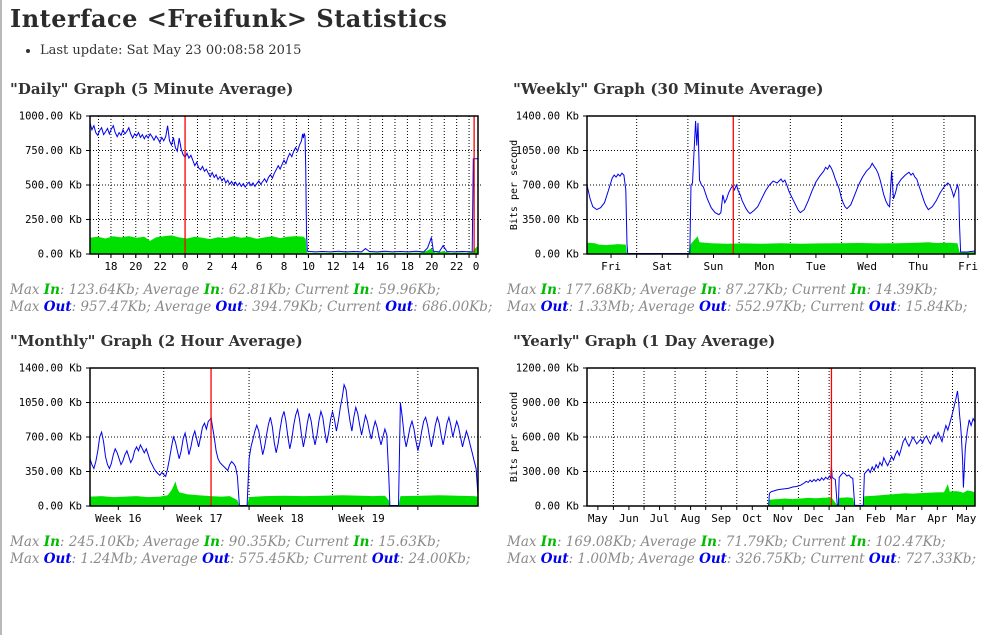 The width and height of the screenshot is (990, 635). What do you see at coordinates (229, 18) in the screenshot?
I see `page-title: Interface <Freifunk> Statistics` at bounding box center [229, 18].